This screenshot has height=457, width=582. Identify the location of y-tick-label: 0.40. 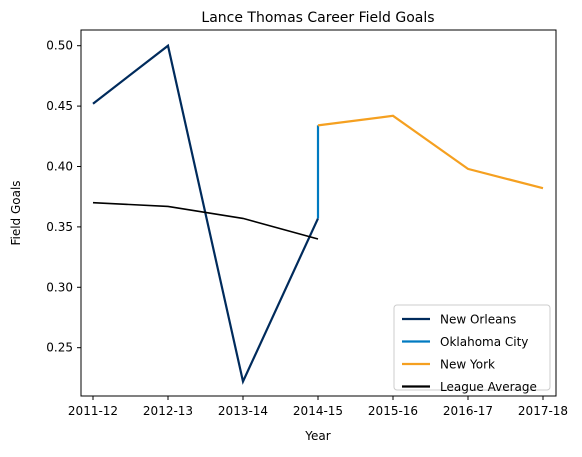
(59, 166).